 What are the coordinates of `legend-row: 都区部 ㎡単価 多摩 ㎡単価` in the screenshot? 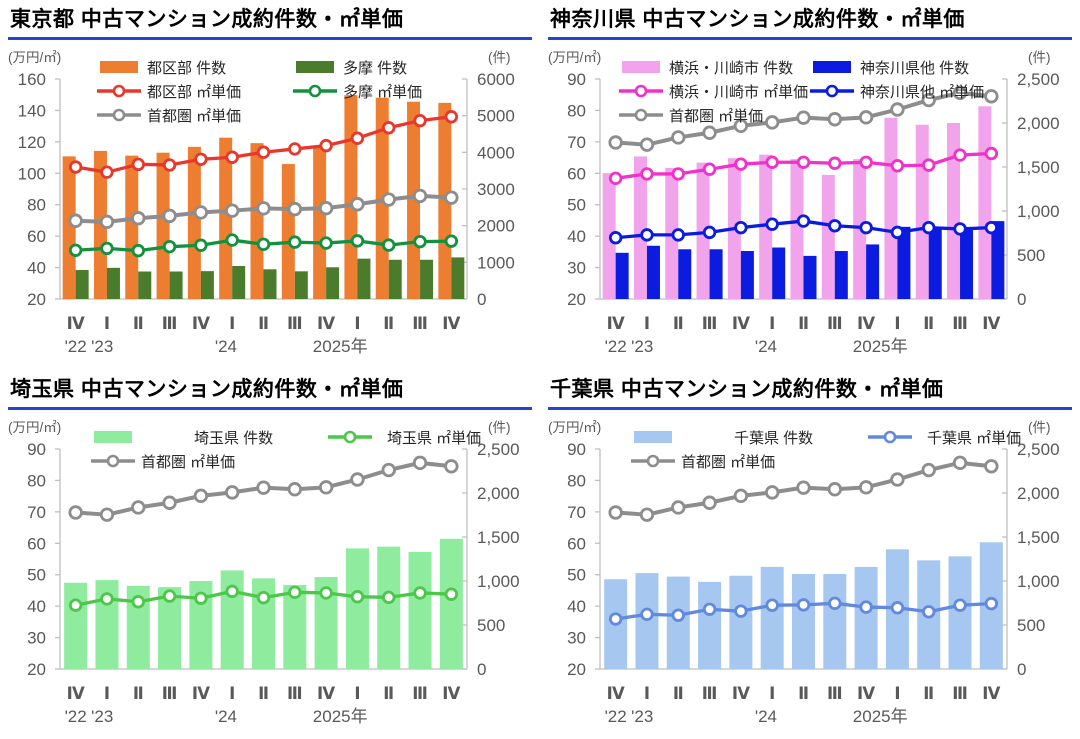 It's located at (292, 91).